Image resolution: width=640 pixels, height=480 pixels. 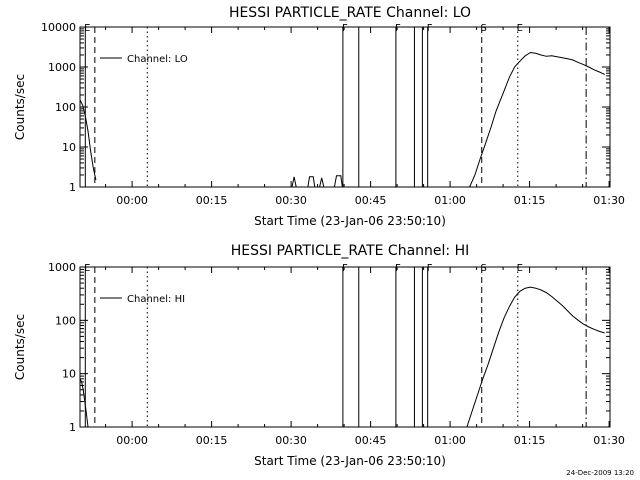 I want to click on lo-panel-title: HESSI PARTICLE_RATE Channel: LO, so click(x=350, y=13).